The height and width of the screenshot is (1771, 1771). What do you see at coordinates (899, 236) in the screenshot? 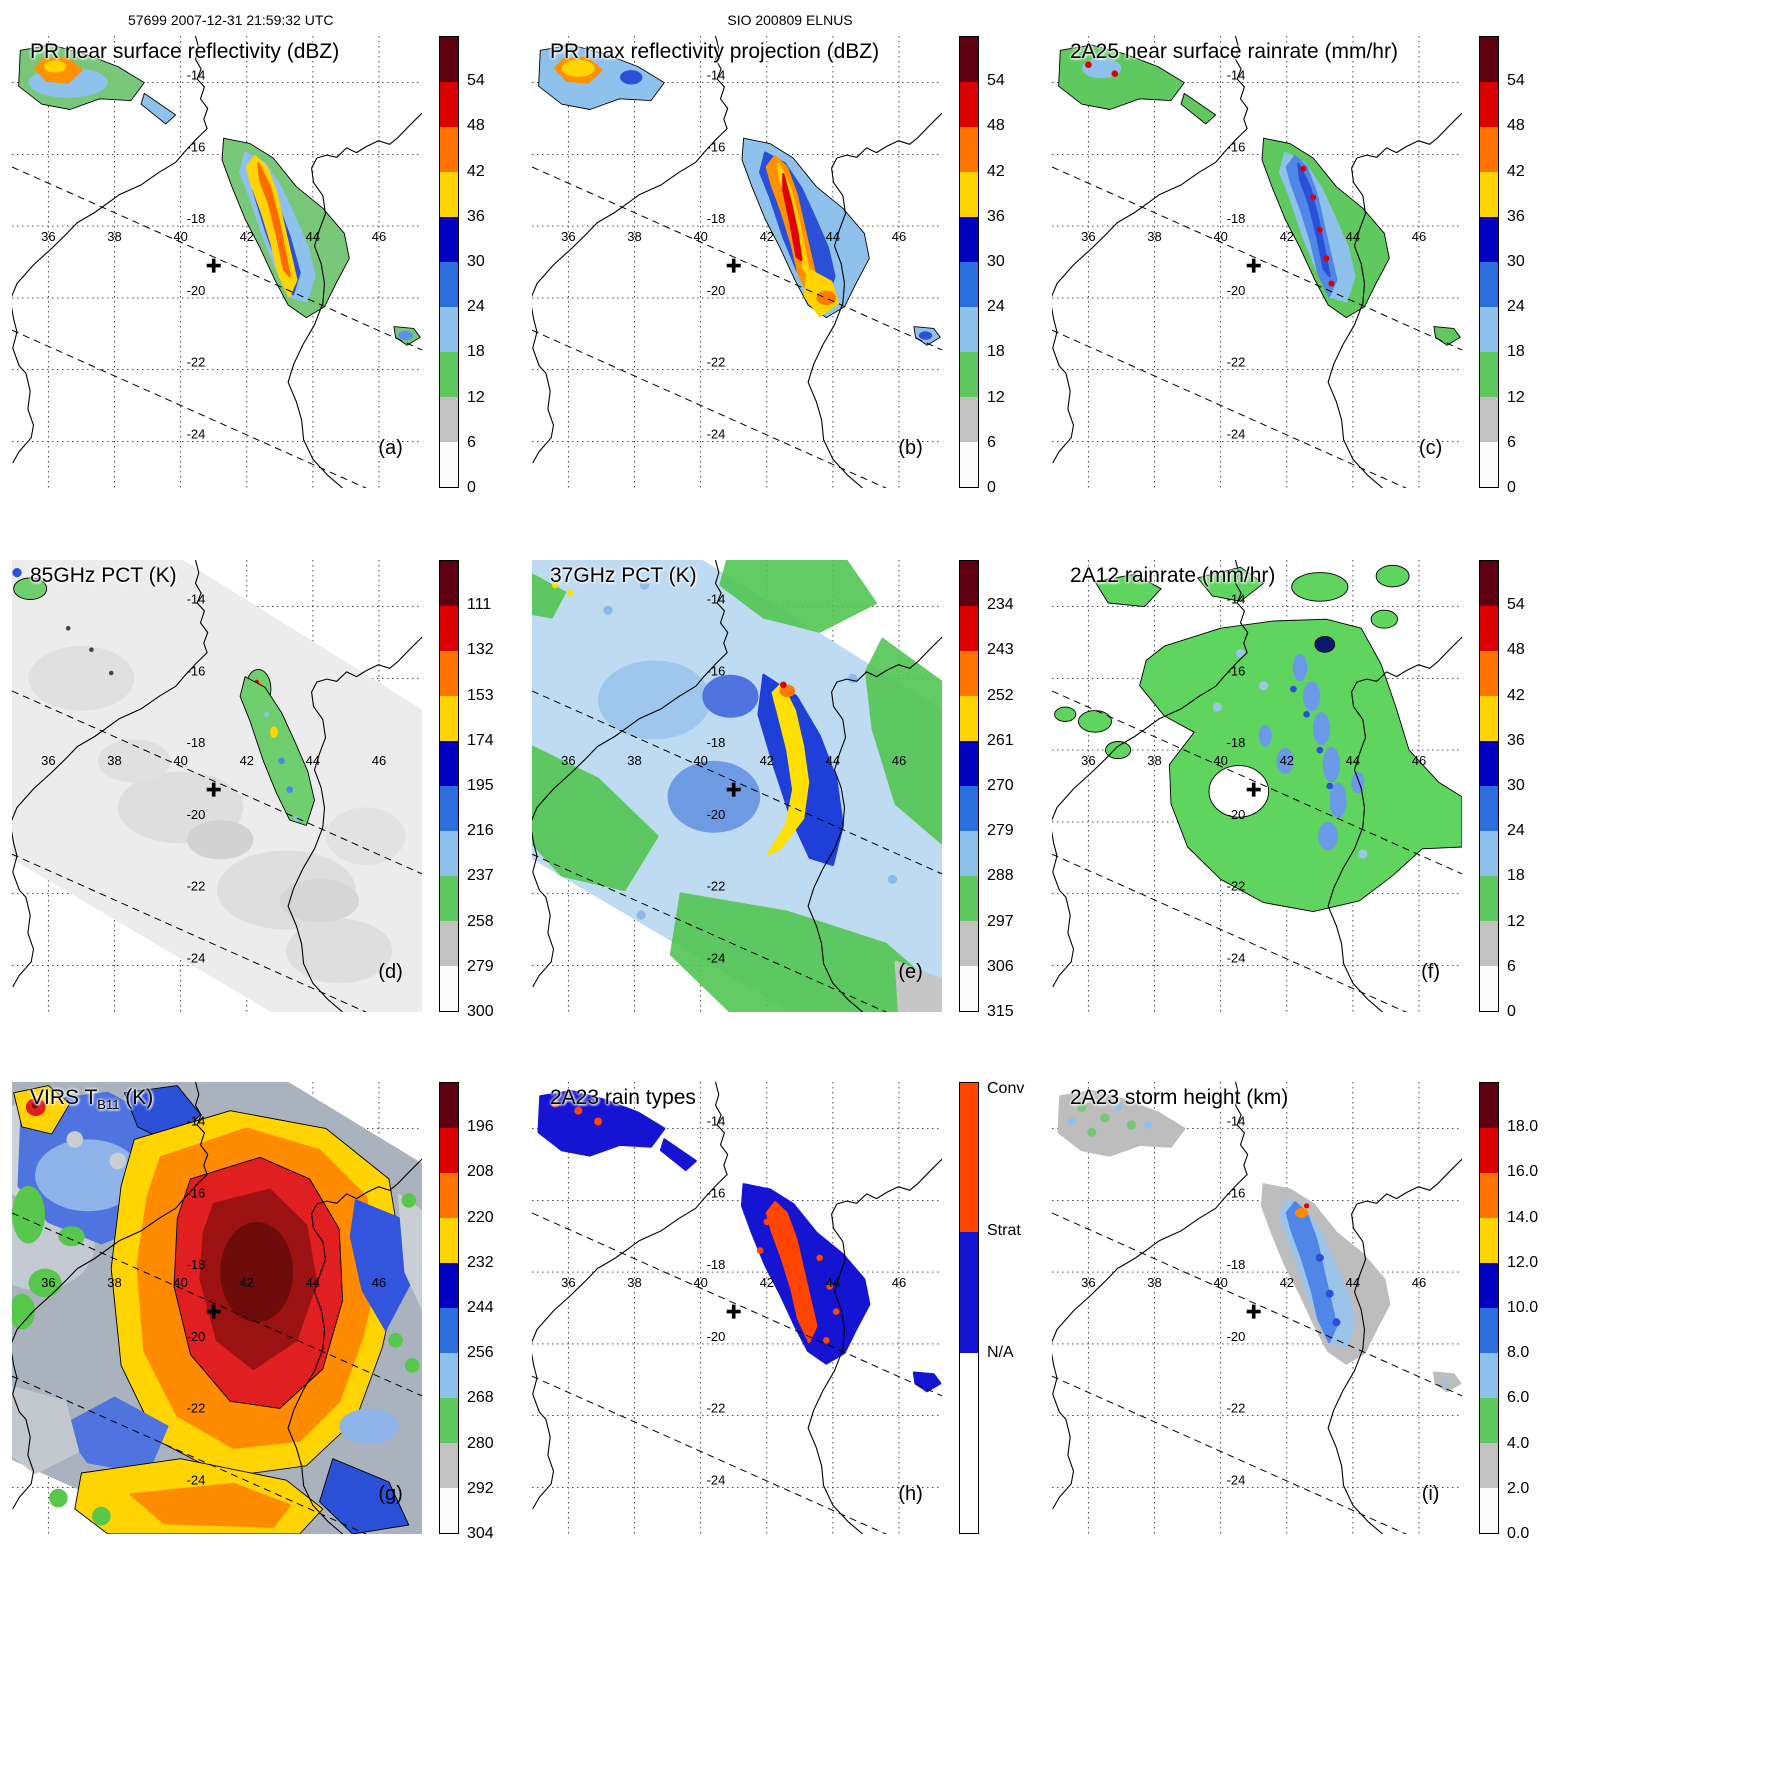
I see `svg-text: 46` at bounding box center [899, 236].